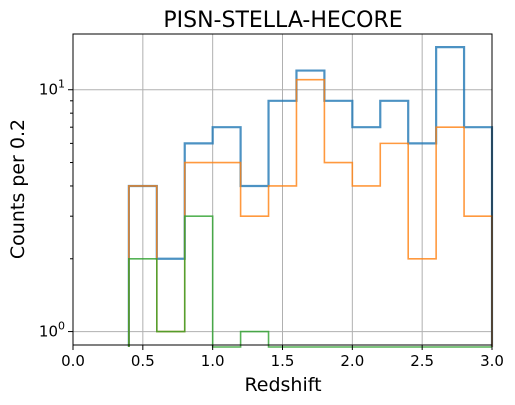 This screenshot has height=405, width=515. I want to click on x-axis-label: Redshift, so click(282, 385).